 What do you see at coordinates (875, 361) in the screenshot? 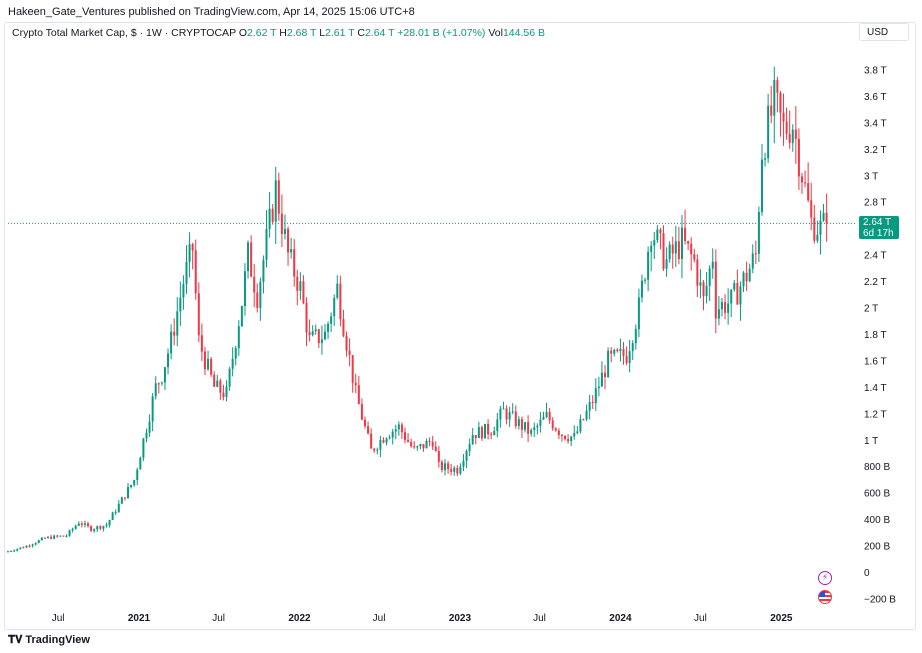
I see `y-tick-label: 1.6 T` at bounding box center [875, 361].